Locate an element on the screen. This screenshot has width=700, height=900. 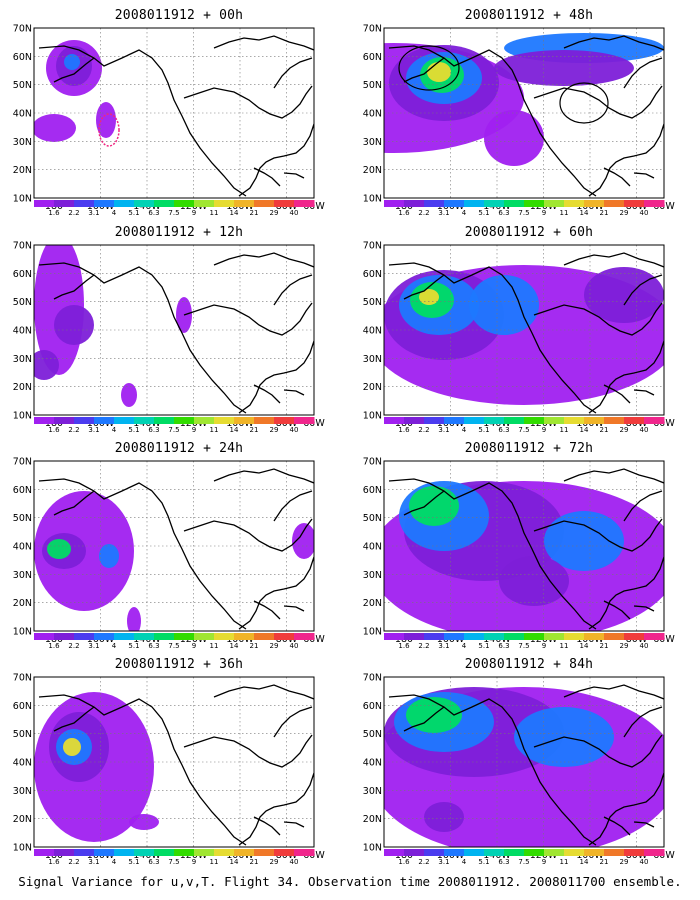
panel-title: 2008011912 + 00h is located at coordinates (179, 15).